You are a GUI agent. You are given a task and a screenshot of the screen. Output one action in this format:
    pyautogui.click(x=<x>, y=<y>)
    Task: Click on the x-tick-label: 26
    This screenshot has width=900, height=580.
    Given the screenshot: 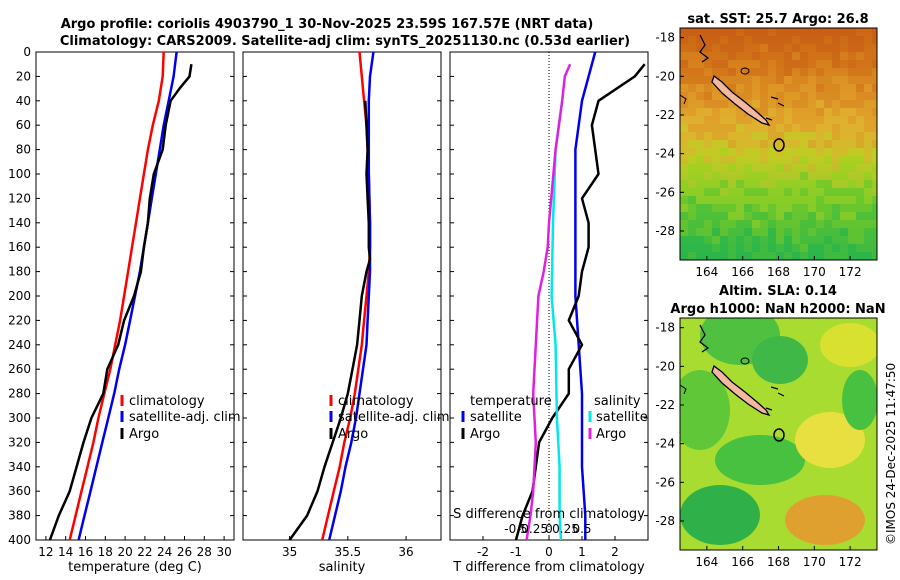 What is the action you would take?
    pyautogui.click(x=184, y=552)
    